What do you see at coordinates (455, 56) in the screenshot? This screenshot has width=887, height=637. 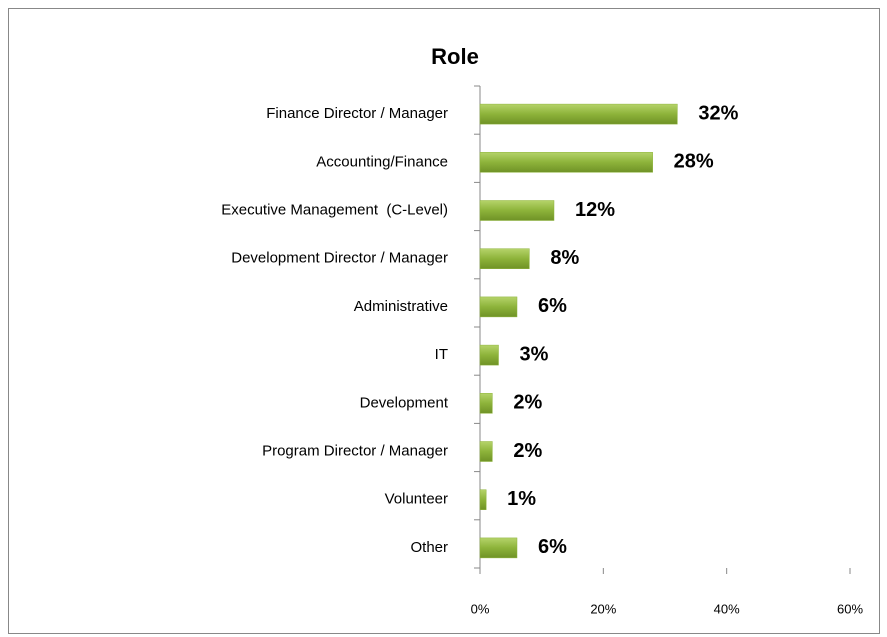 I see `chart-title: Role` at bounding box center [455, 56].